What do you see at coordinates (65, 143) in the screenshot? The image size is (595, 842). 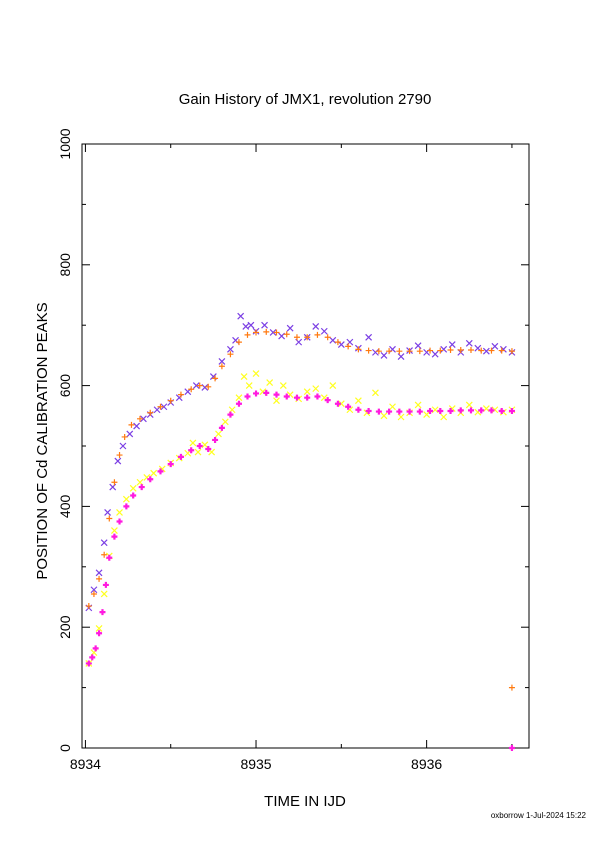 I see `y-tick-label: 1000` at bounding box center [65, 143].